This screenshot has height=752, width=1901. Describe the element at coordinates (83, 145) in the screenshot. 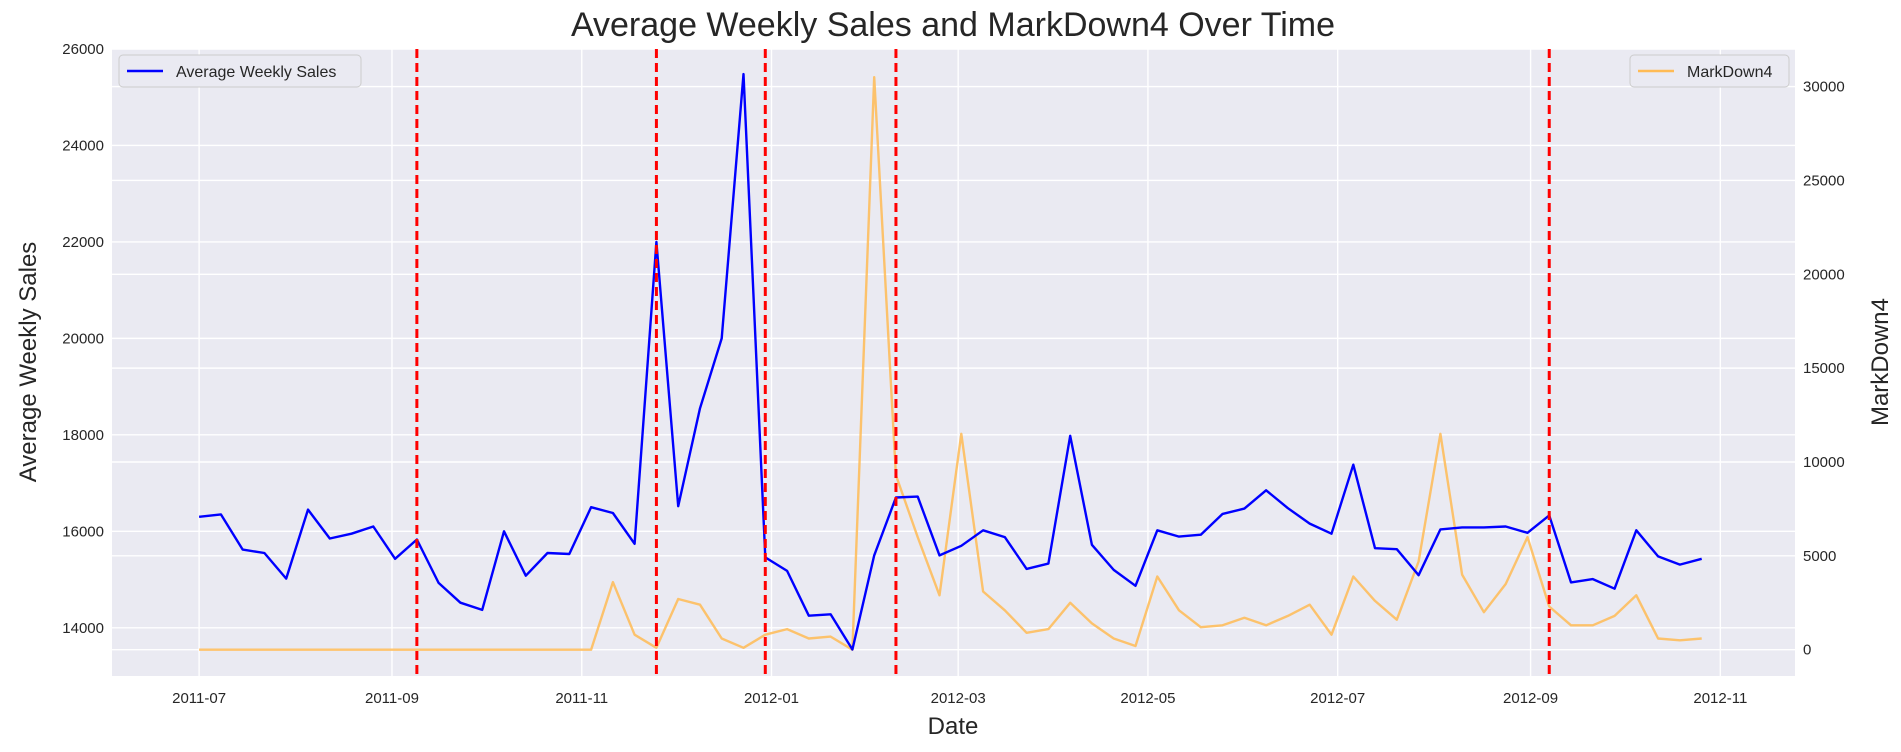

I see `y-left-tick-label: 24000` at that location.